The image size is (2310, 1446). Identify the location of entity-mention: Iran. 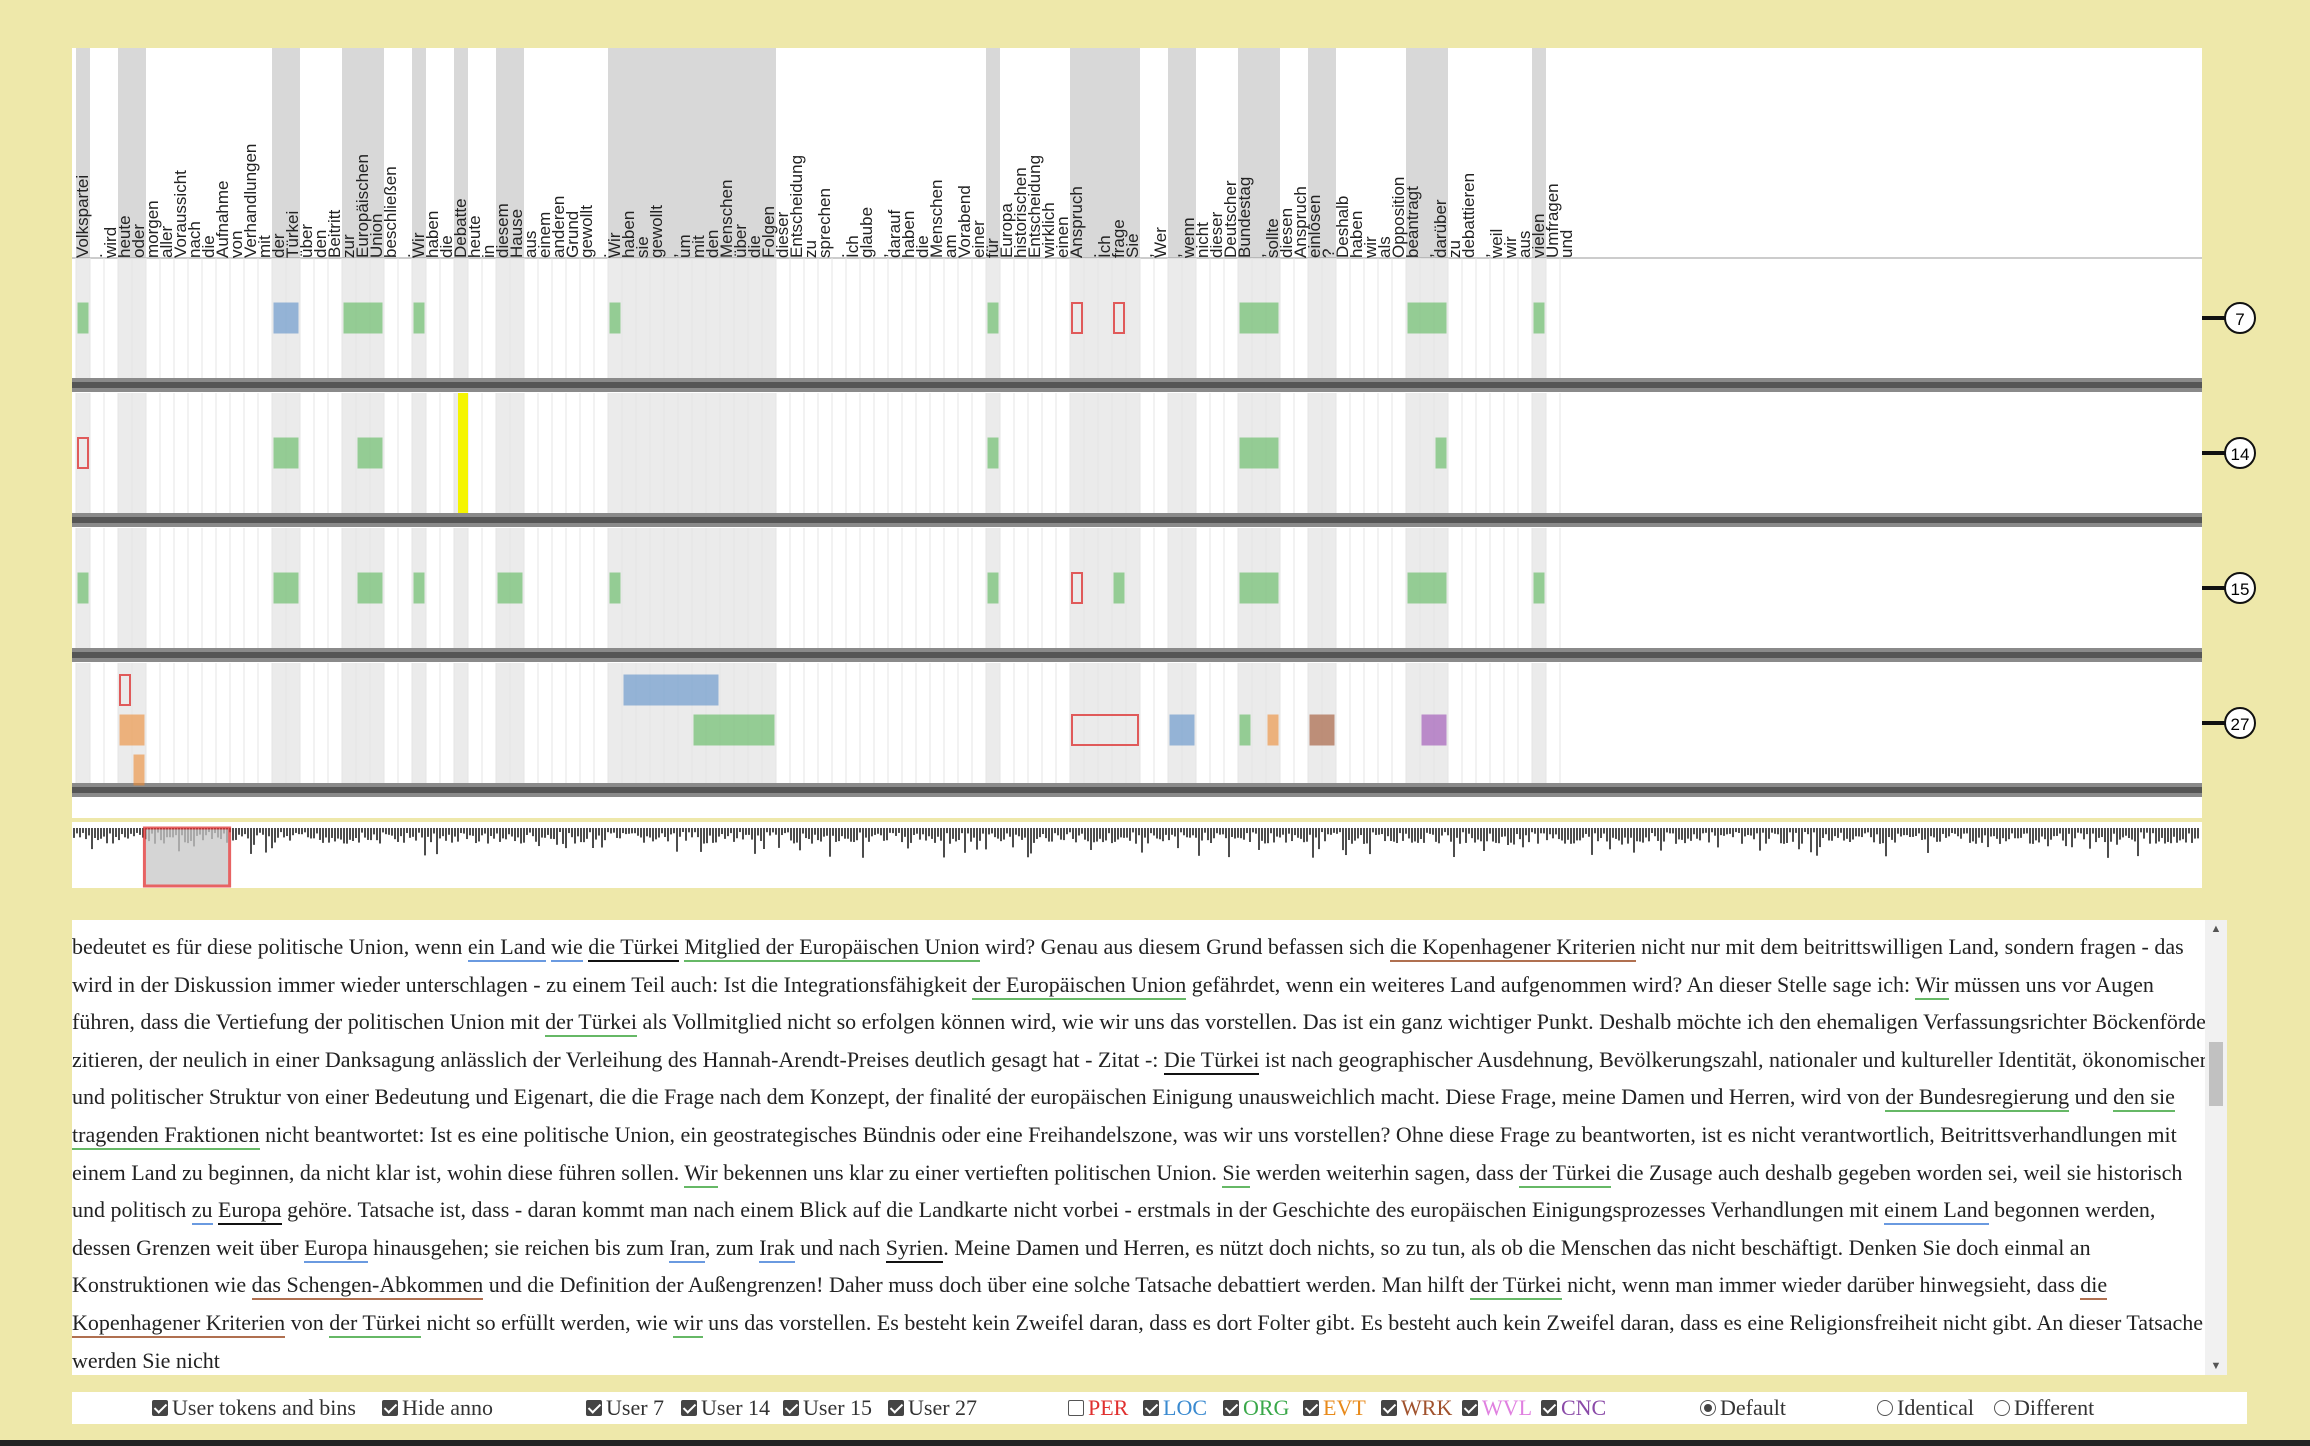
(687, 1248).